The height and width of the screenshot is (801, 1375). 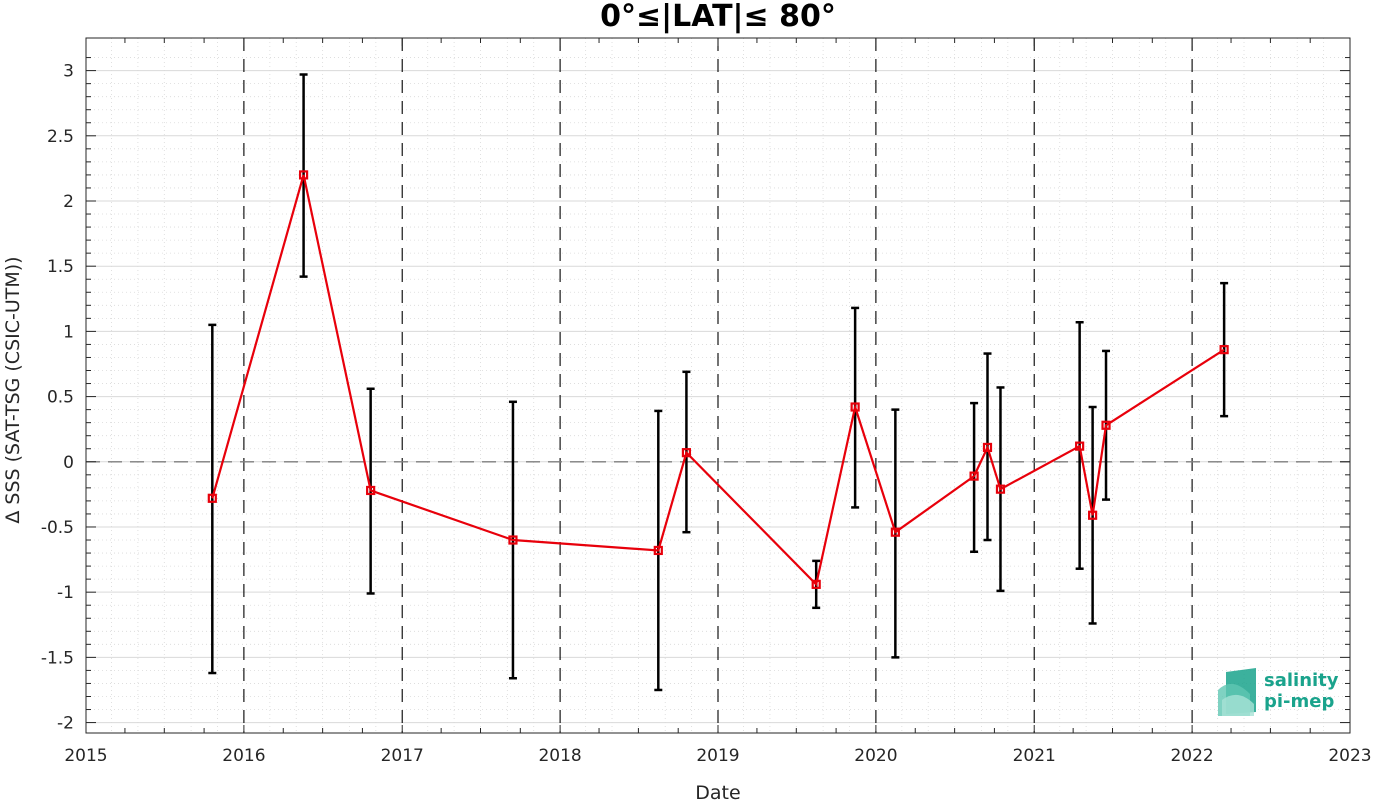 I want to click on y-tick-label: 2, so click(x=68, y=202).